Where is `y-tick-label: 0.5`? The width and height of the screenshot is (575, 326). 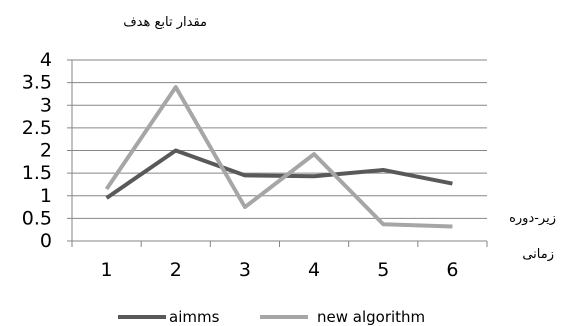
y-tick-label: 0.5 is located at coordinates (37, 218).